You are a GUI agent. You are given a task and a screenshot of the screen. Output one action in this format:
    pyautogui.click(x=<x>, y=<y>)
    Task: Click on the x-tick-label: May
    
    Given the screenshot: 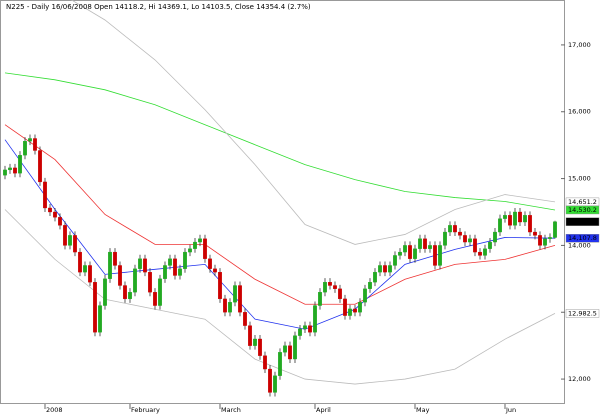 What is the action you would take?
    pyautogui.click(x=423, y=410)
    